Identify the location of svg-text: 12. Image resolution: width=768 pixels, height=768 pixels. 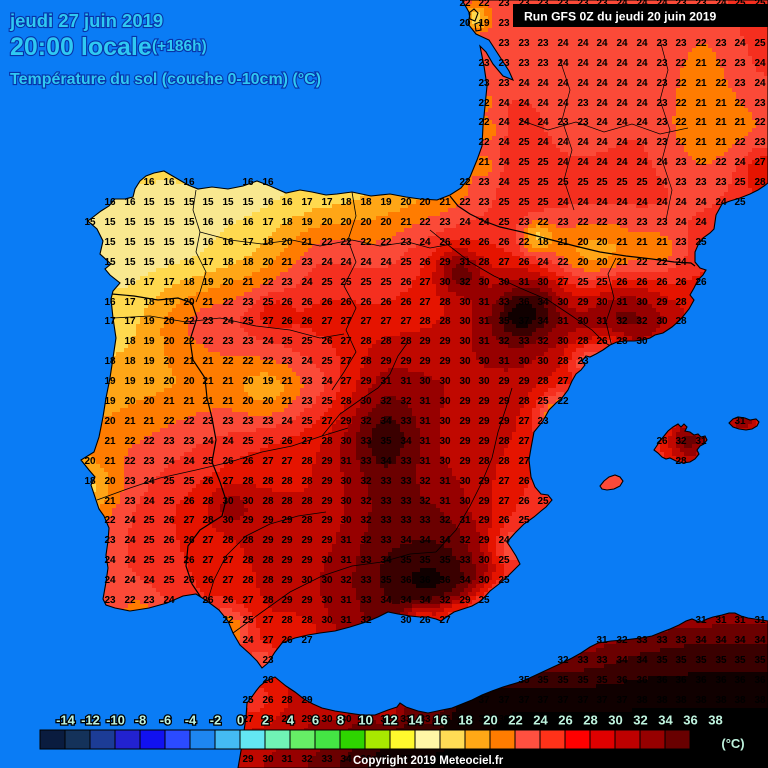
(390, 720).